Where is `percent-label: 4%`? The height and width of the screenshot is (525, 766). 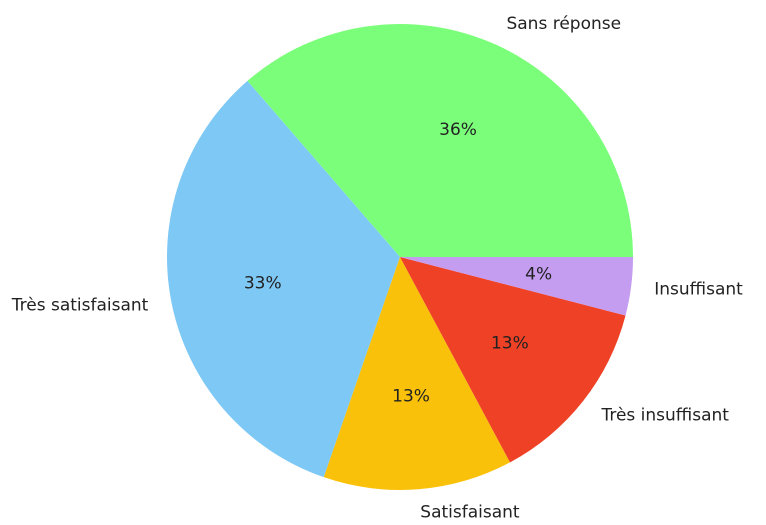
percent-label: 4% is located at coordinates (538, 275).